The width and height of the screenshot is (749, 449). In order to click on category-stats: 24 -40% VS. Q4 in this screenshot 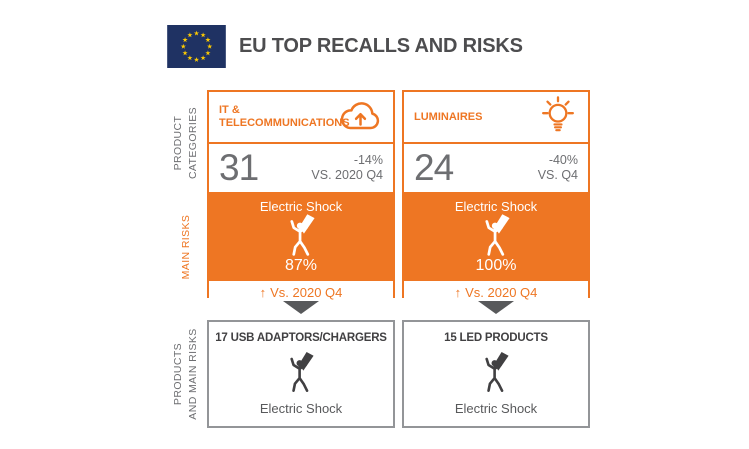, I will do `click(496, 168)`.